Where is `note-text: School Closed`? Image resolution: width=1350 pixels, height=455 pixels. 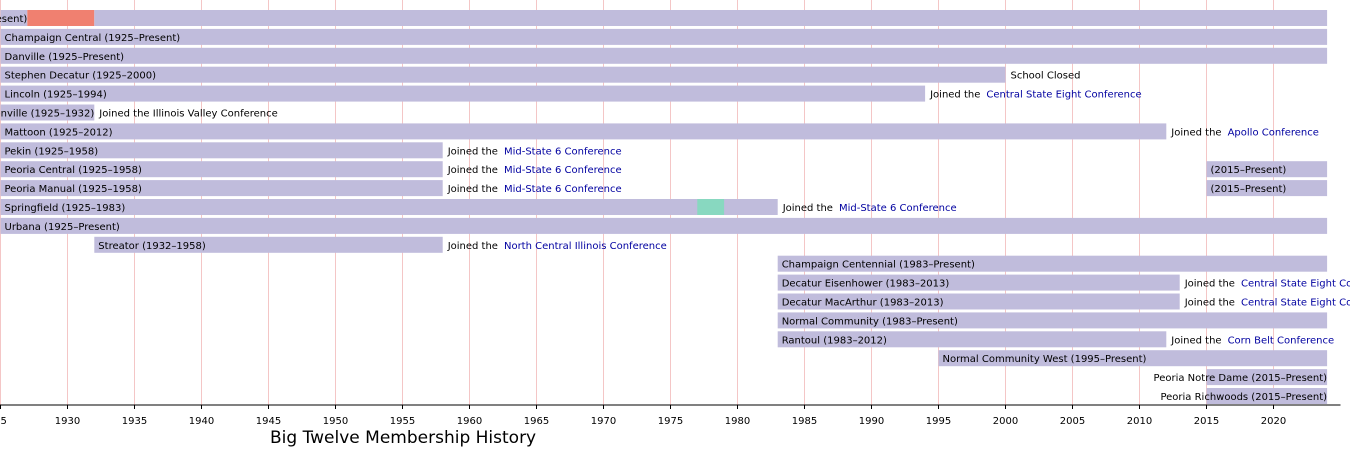
note-text: School Closed is located at coordinates (1046, 76).